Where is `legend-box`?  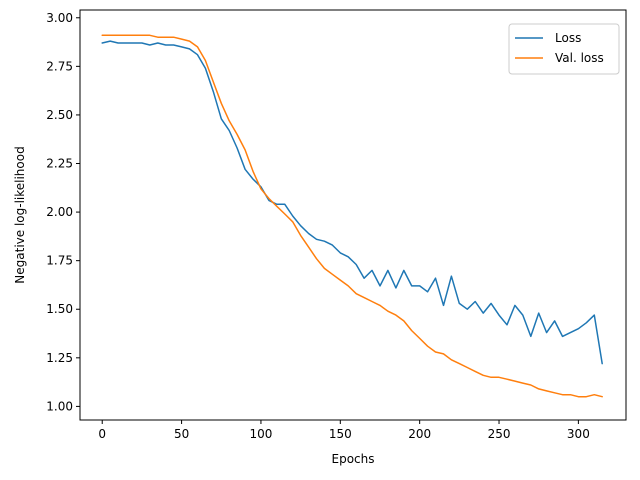
legend-box is located at coordinates (564, 49).